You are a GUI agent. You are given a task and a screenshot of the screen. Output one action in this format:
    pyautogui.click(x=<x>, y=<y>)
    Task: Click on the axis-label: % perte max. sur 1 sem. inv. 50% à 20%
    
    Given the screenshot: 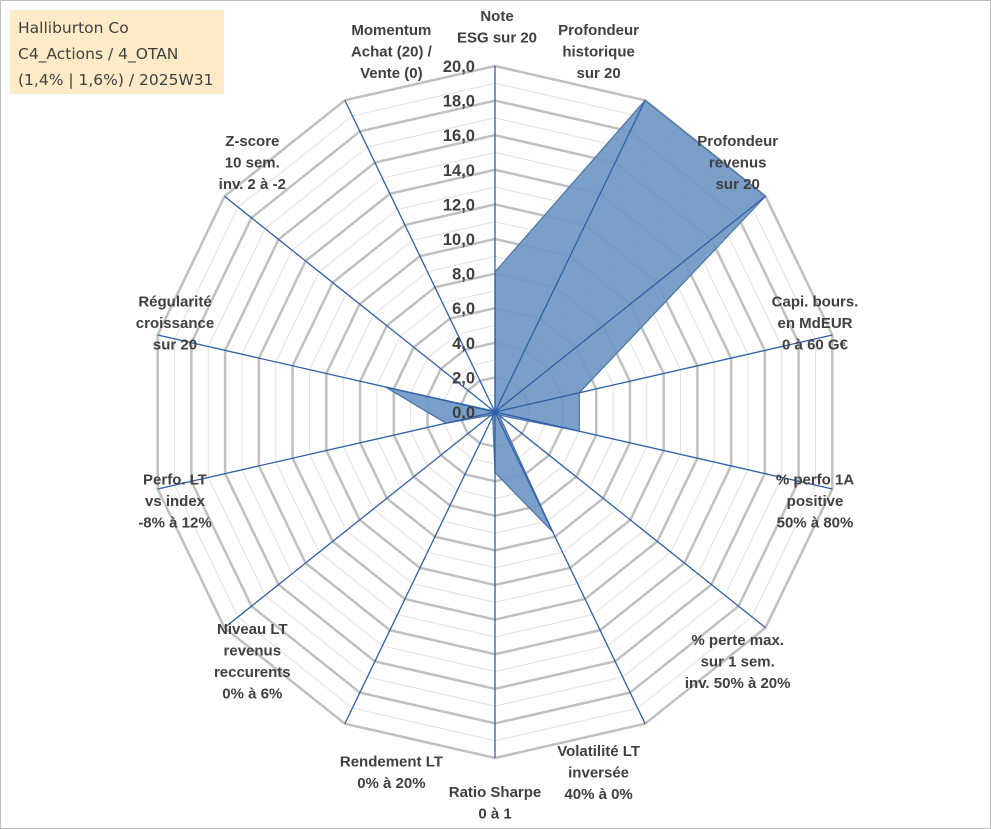 What is the action you would take?
    pyautogui.click(x=738, y=662)
    